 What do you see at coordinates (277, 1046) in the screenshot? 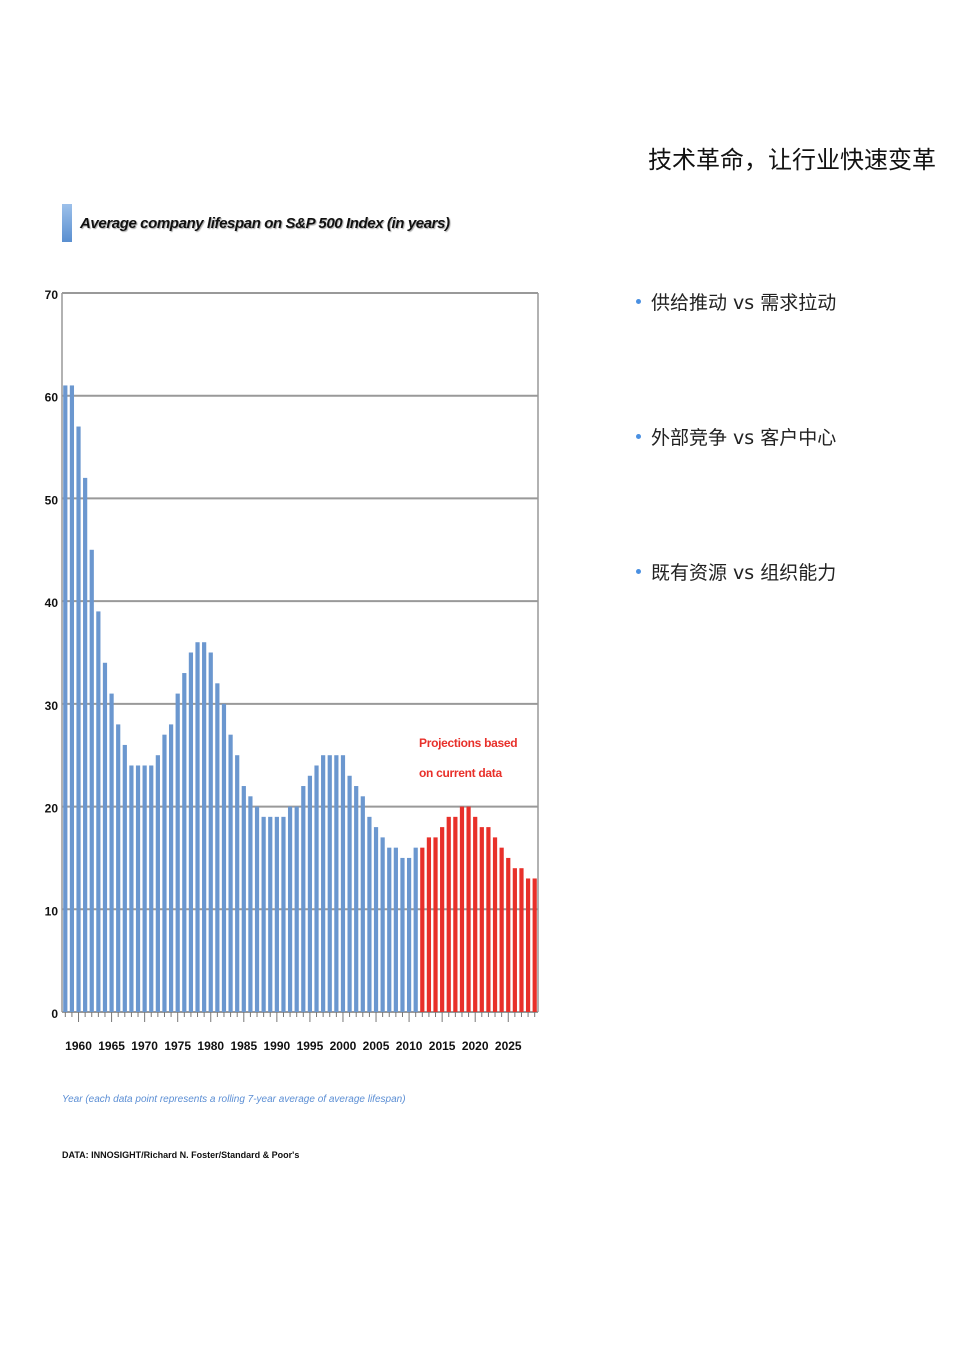
I see `x-tick-label: 1990` at bounding box center [277, 1046].